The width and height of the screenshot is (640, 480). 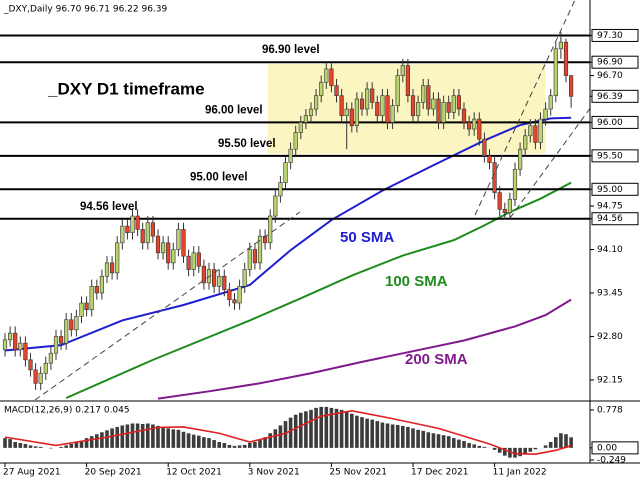 What do you see at coordinates (32, 473) in the screenshot?
I see `x-tick-label: 27 Aug 2021` at bounding box center [32, 473].